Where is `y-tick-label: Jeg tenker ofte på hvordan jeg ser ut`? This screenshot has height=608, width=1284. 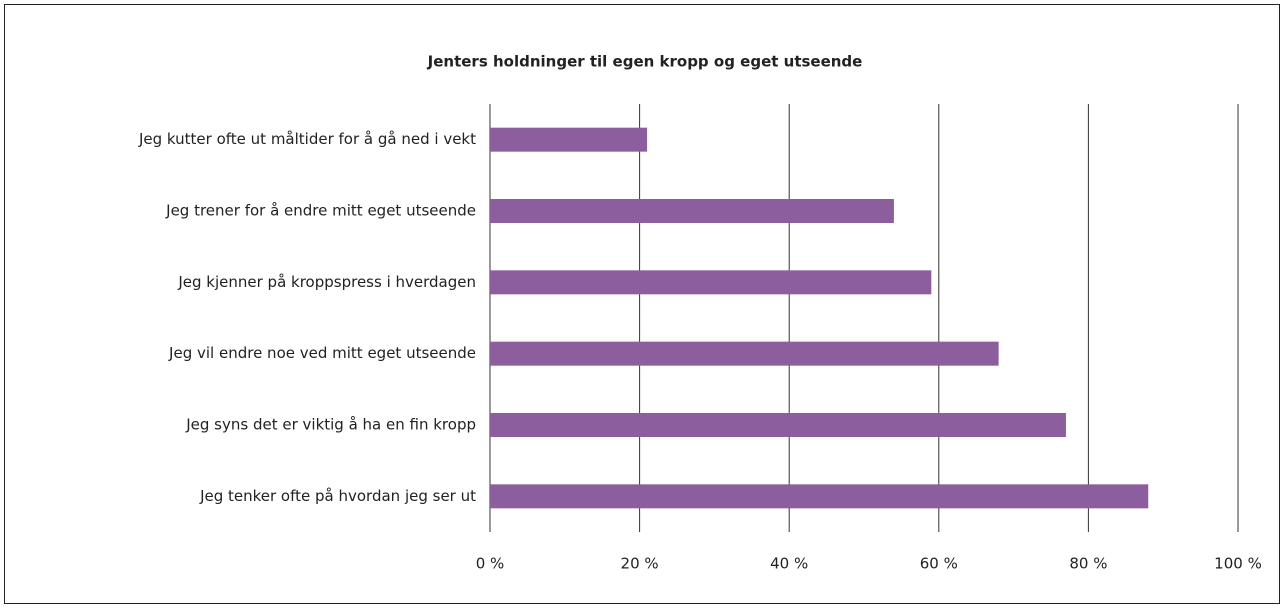 y-tick-label: Jeg tenker ofte på hvordan jeg ser ut is located at coordinates (337, 496).